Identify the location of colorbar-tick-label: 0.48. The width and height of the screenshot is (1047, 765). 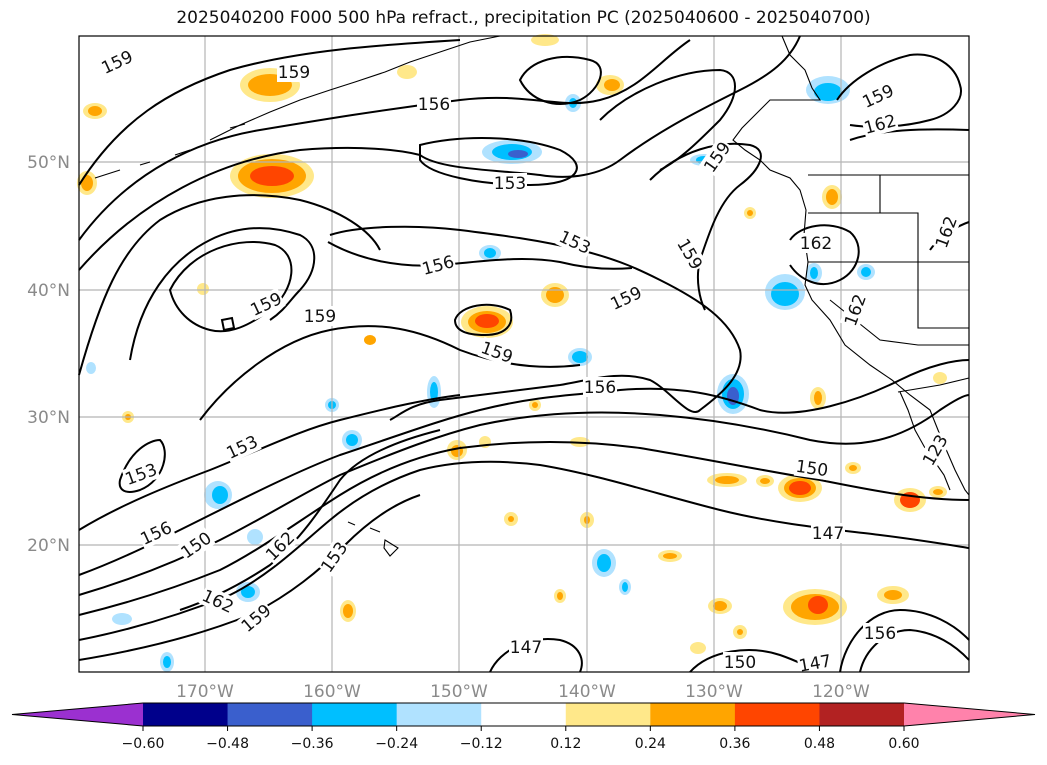
(819, 744).